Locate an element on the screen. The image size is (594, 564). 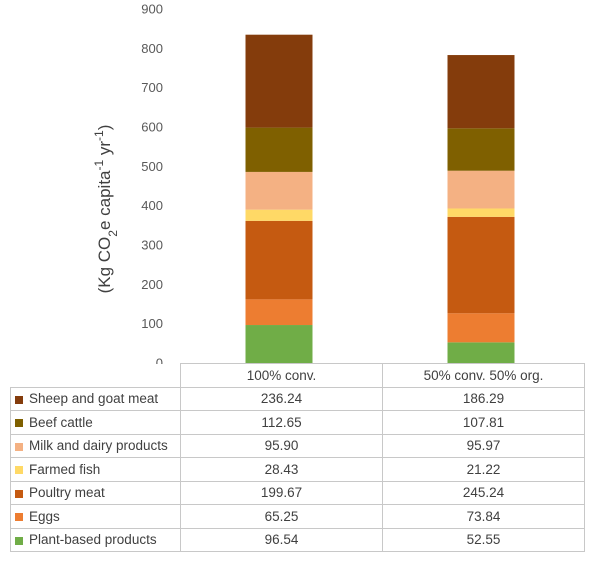
y-axis-label: (Kg CO2e capita-1 yr-1) is located at coordinates (106, 209).